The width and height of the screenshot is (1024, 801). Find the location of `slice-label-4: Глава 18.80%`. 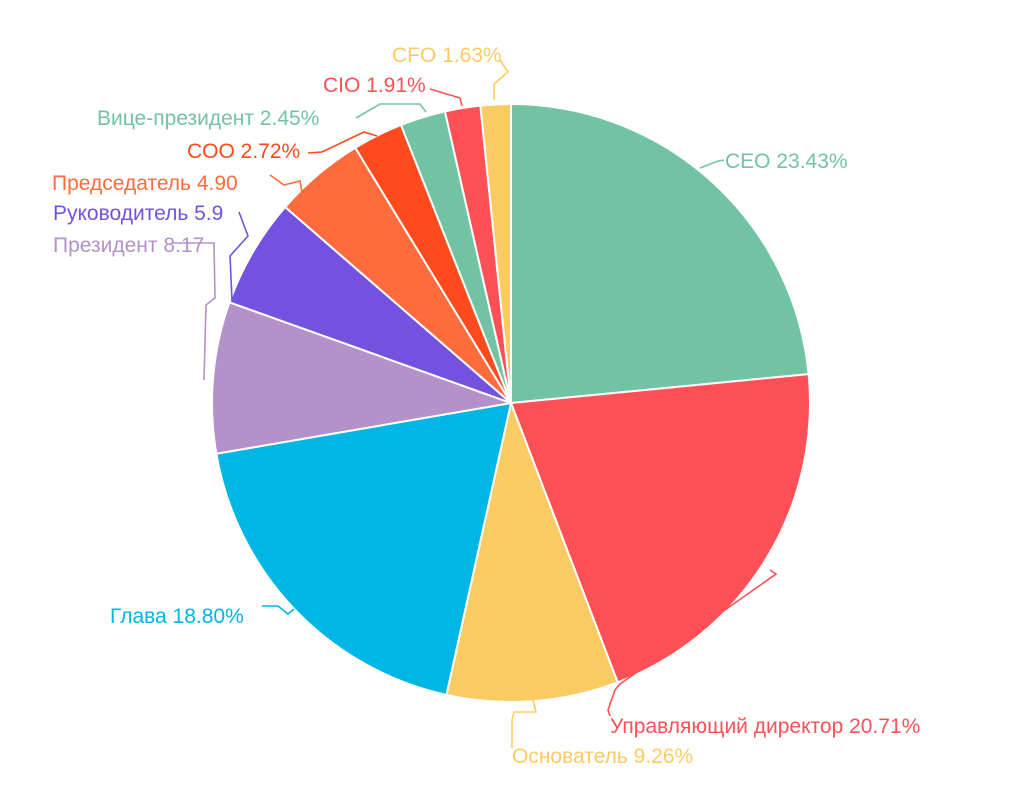

slice-label-4: Глава 18.80% is located at coordinates (177, 616).